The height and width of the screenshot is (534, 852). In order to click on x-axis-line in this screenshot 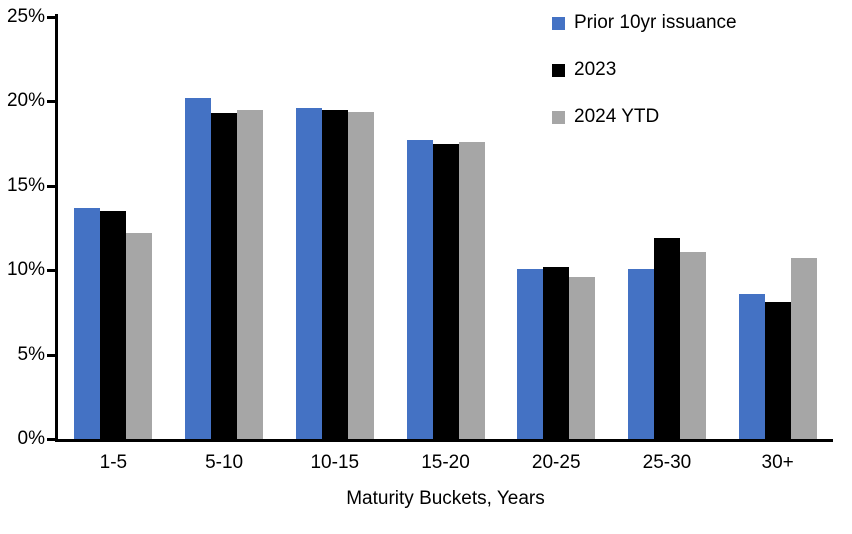, I will do `click(444, 440)`.